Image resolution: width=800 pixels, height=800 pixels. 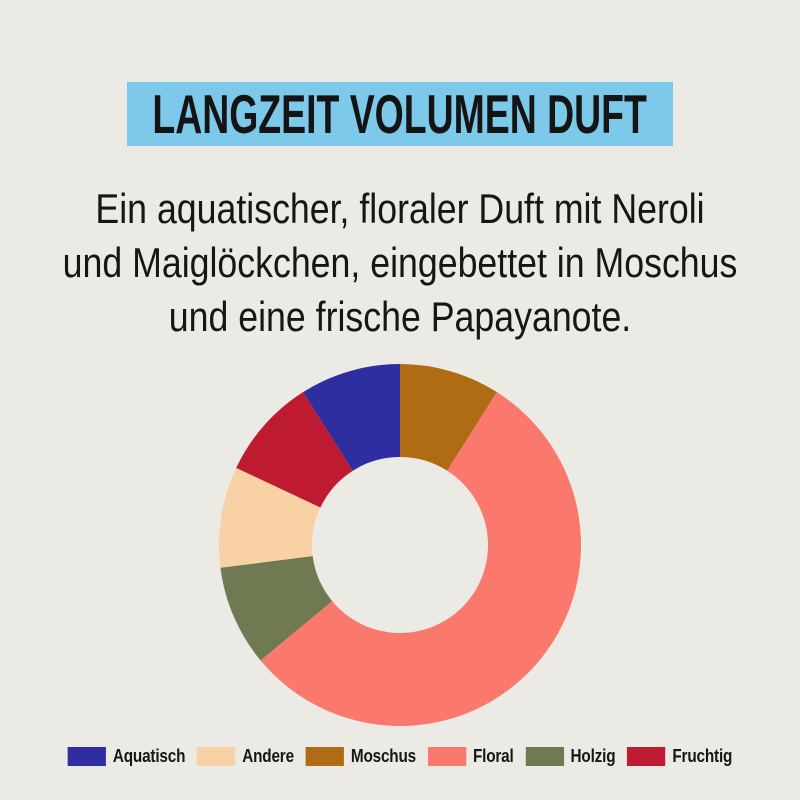 What do you see at coordinates (702, 756) in the screenshot?
I see `legend-label-fruchtig: Fruchtig` at bounding box center [702, 756].